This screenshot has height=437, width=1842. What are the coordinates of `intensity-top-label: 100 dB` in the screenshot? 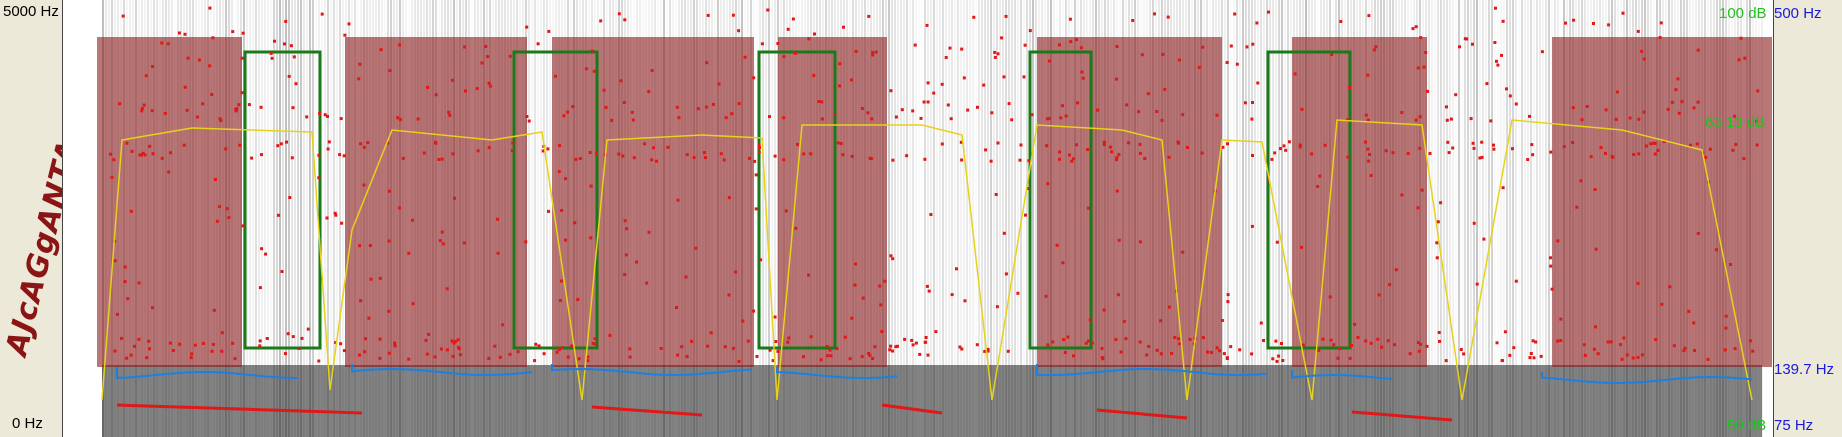 It's located at (1743, 13).